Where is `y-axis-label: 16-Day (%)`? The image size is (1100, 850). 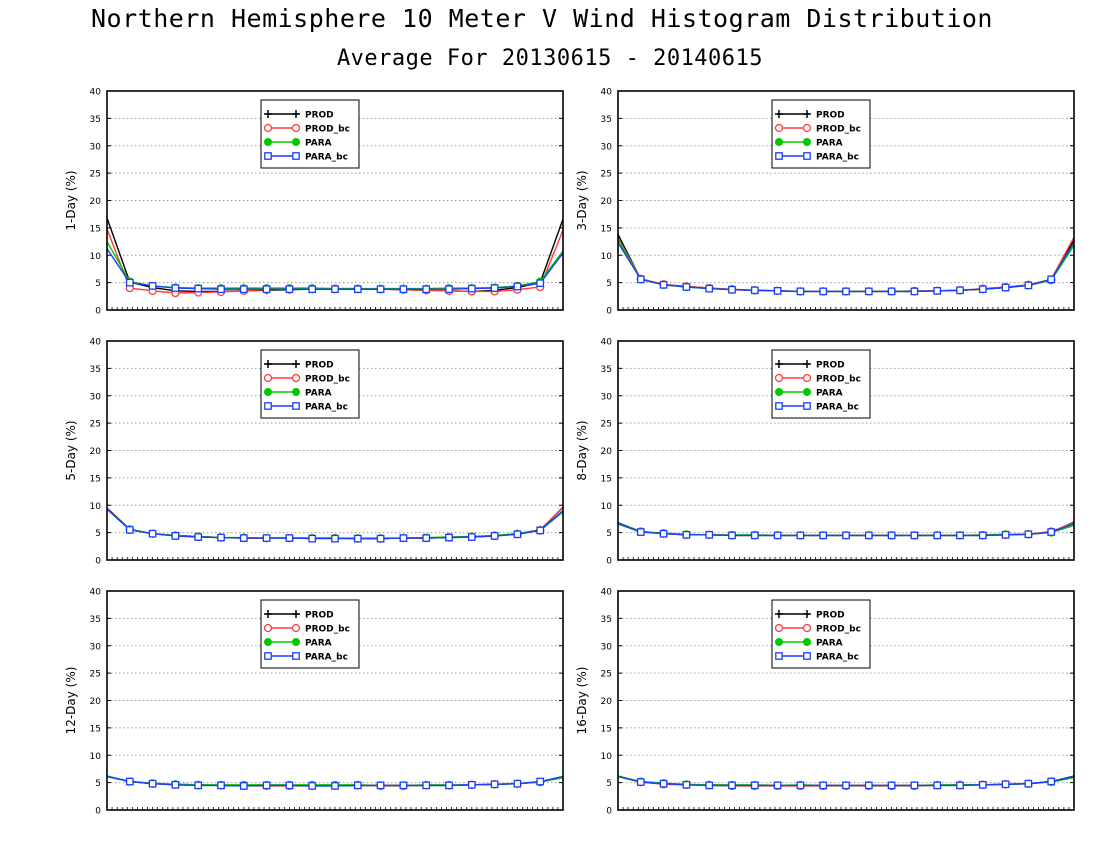
y-axis-label: 16-Day (%) is located at coordinates (582, 701).